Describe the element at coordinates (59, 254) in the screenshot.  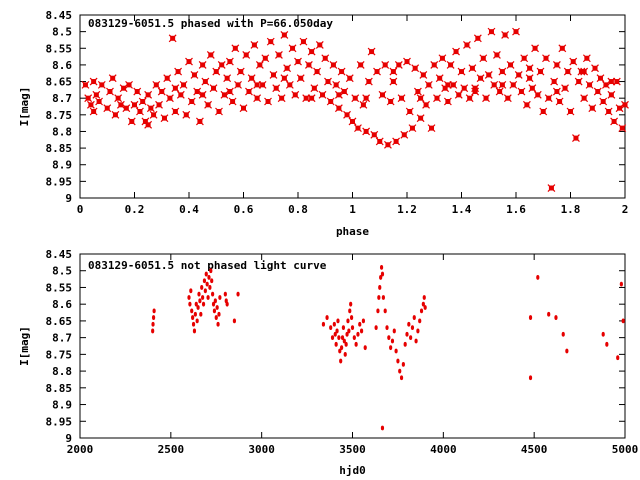
I see `y-tick-label: 8.45` at that location.